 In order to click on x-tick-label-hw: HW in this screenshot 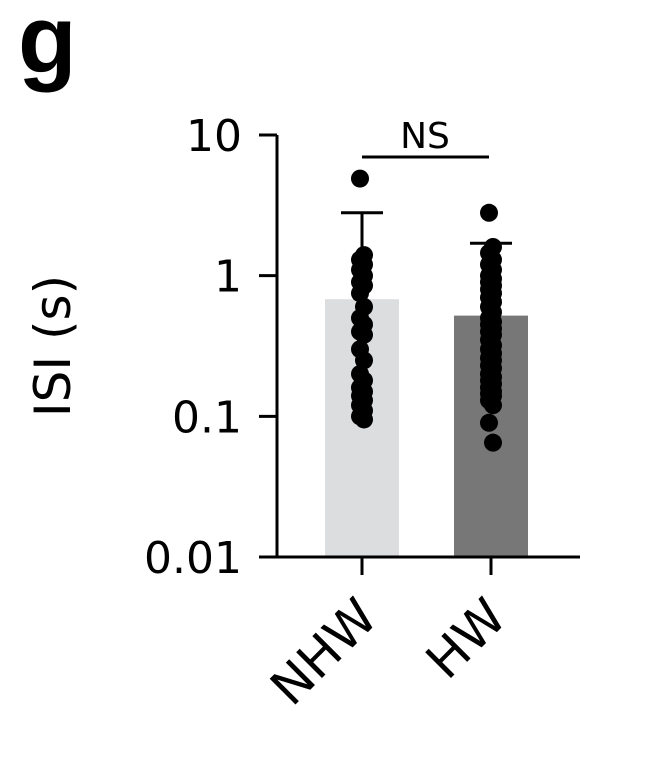, I will do `click(466, 638)`.